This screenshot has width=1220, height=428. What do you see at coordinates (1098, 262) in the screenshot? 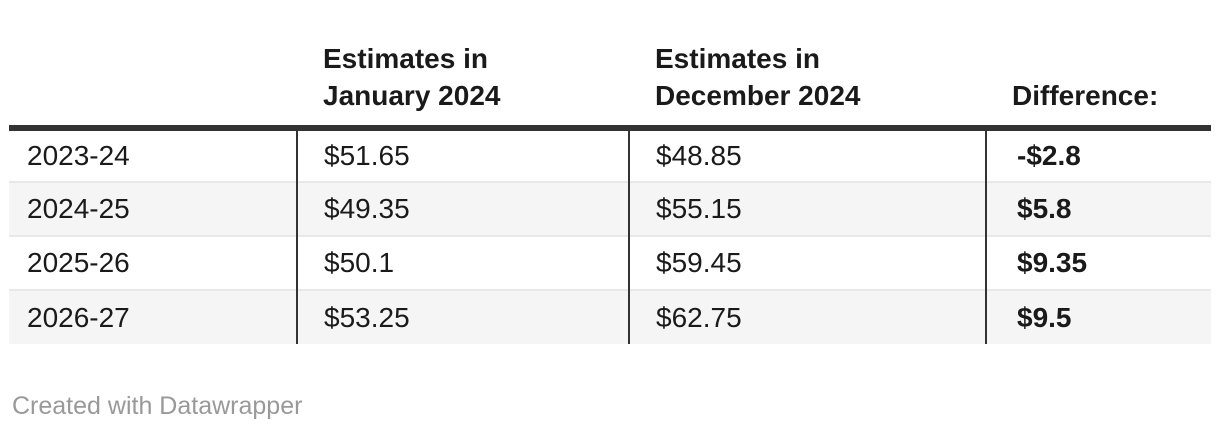
I see `difference-cell: $9.35` at bounding box center [1098, 262].